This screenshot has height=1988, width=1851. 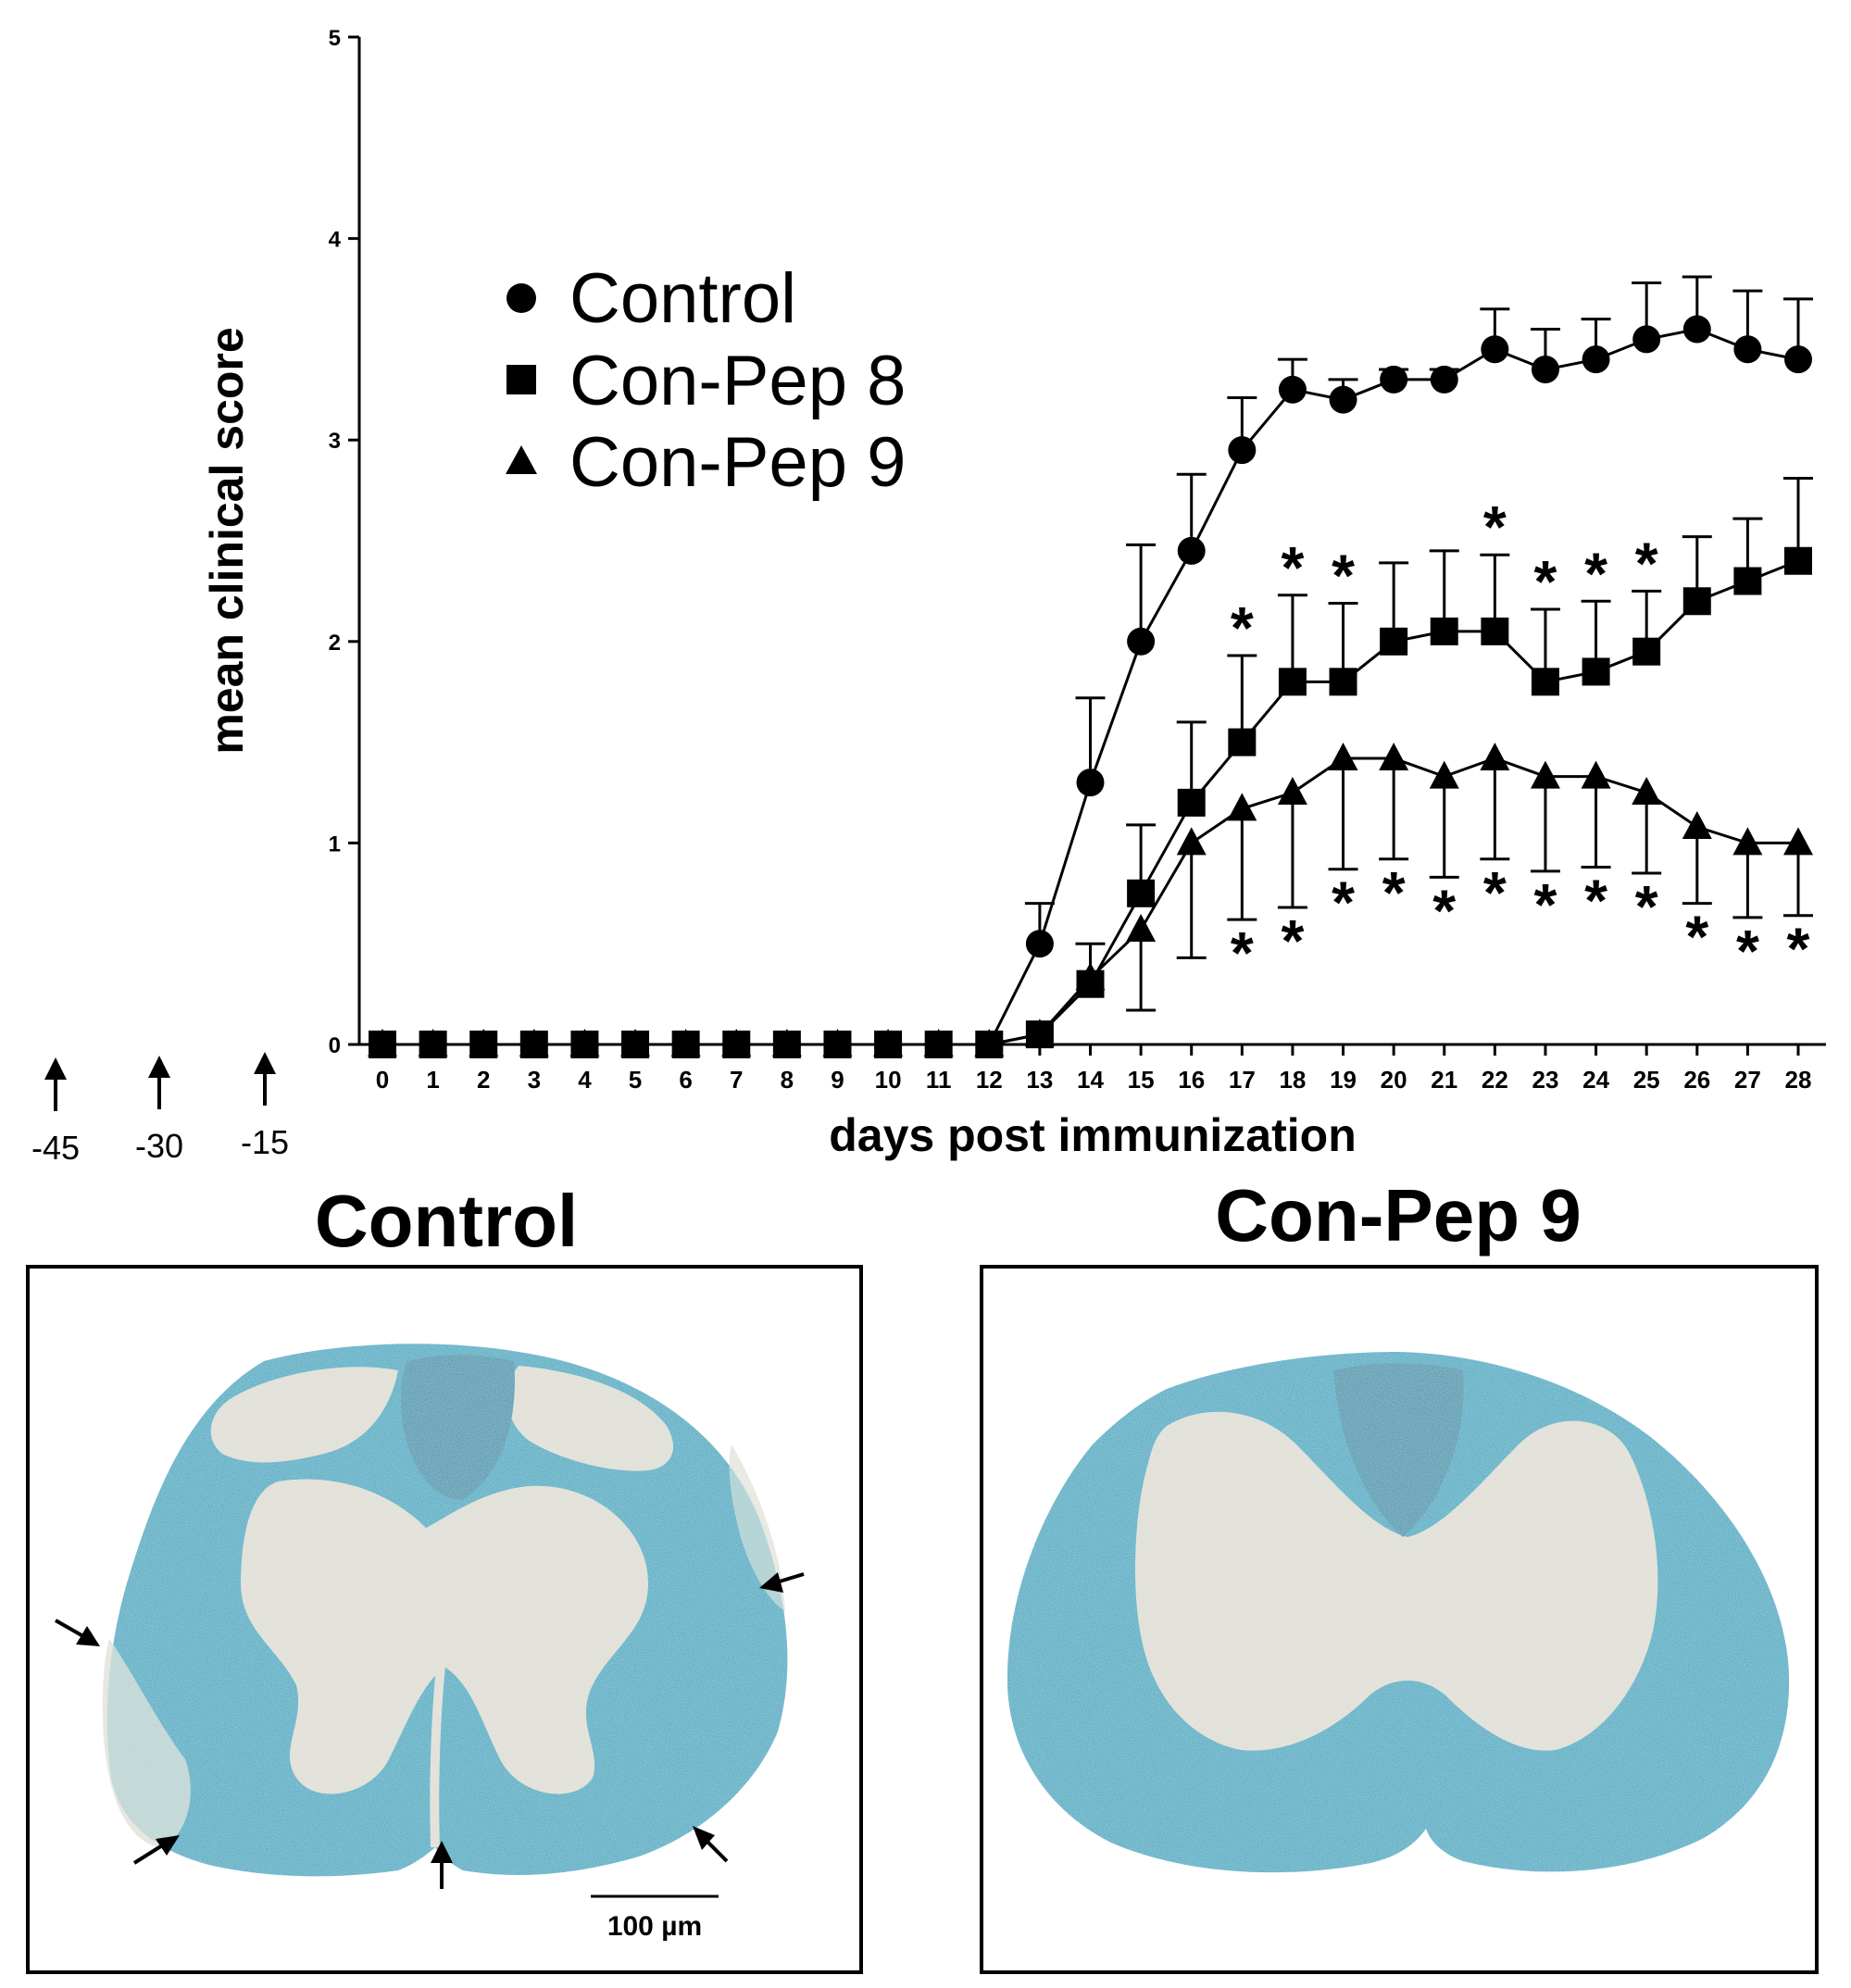 I want to click on ventral-fissure, so click(x=439, y=1747).